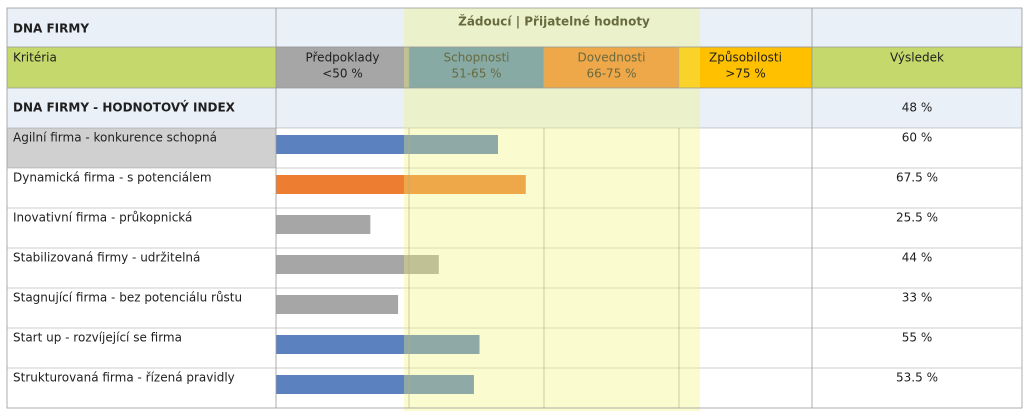  What do you see at coordinates (51, 29) in the screenshot?
I see `header-title: DNA FIRMY` at bounding box center [51, 29].